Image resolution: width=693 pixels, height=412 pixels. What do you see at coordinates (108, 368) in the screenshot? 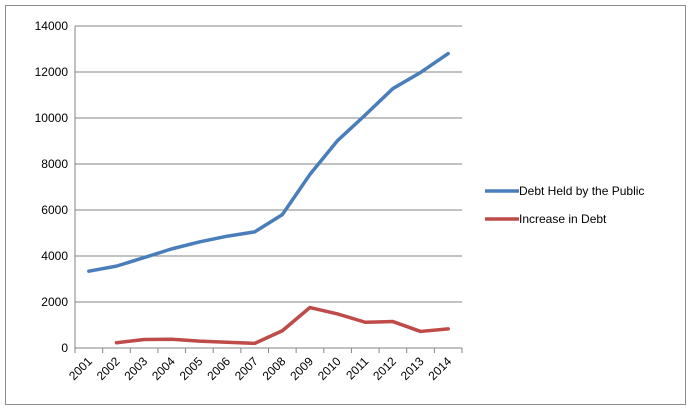
I see `x-tick-label: 2002` at bounding box center [108, 368].